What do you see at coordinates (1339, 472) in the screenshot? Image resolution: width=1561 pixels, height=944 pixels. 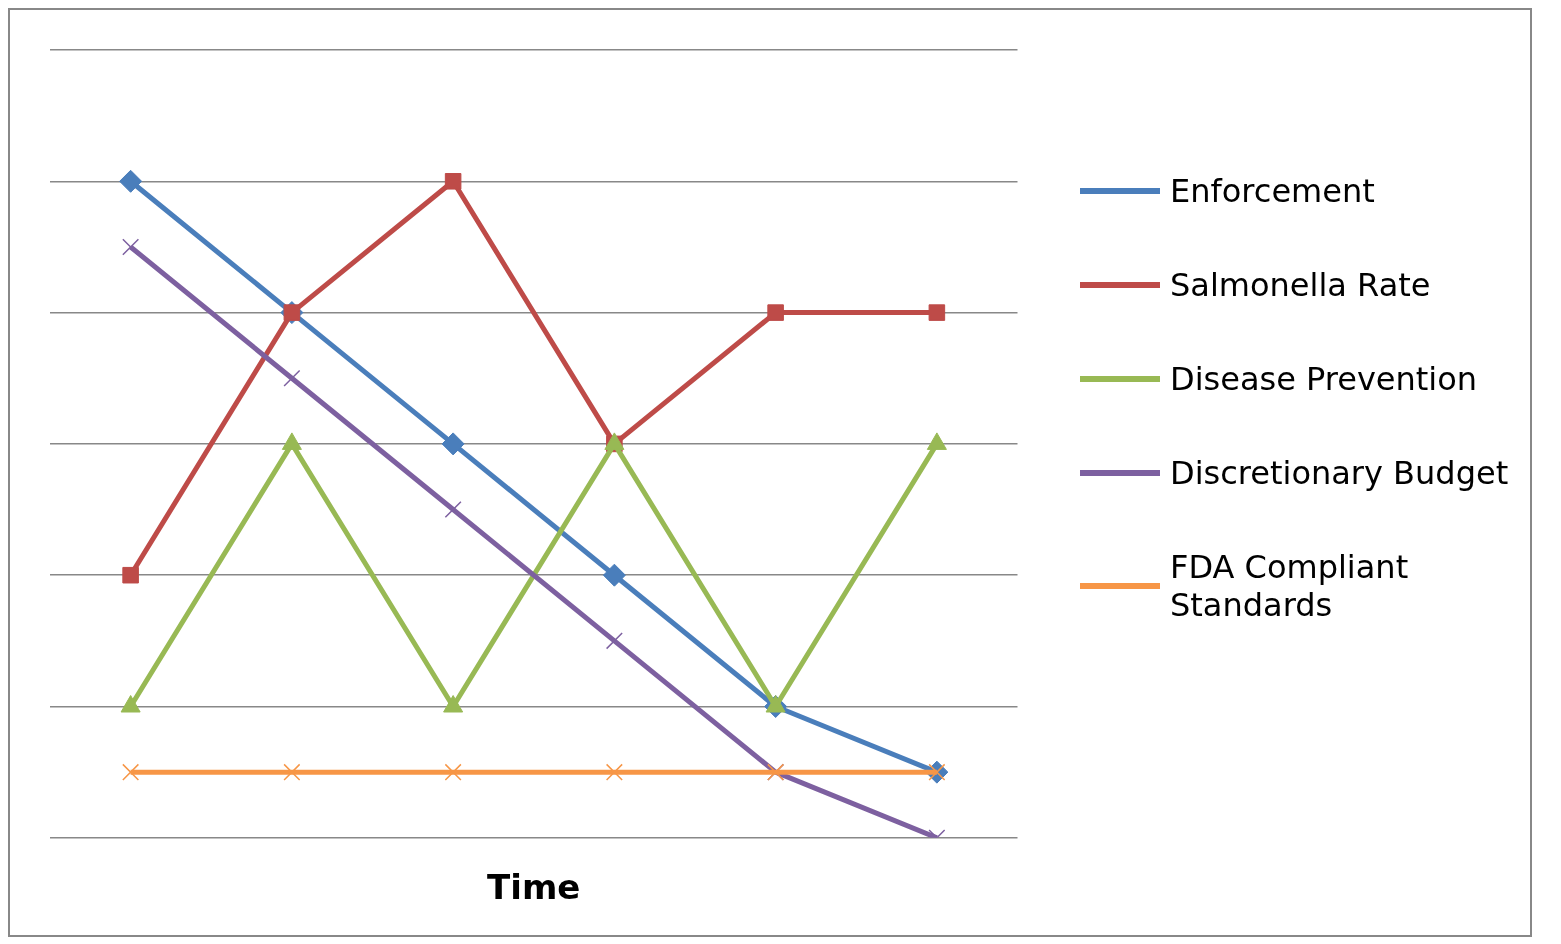 I see `legend-label: Discretionary Budget` at bounding box center [1339, 472].